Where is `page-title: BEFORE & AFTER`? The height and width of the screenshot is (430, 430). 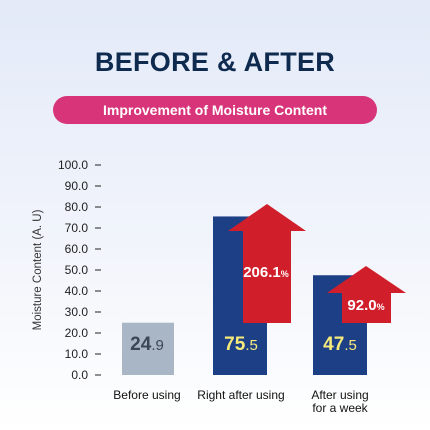 page-title: BEFORE & AFTER is located at coordinates (215, 62).